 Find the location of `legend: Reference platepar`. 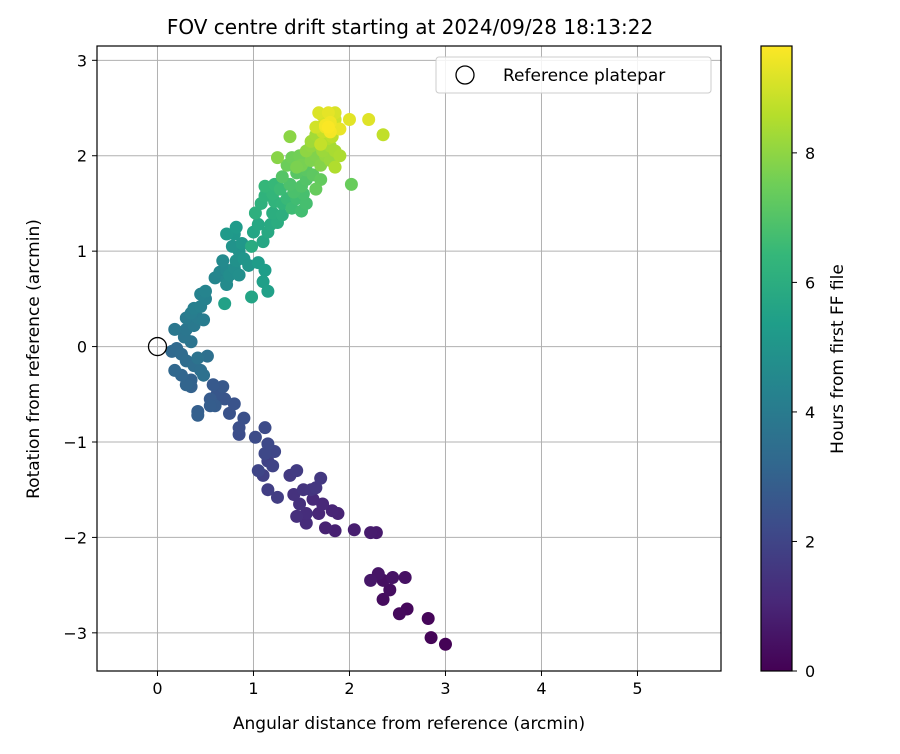

legend: Reference platepar is located at coordinates (573, 75).